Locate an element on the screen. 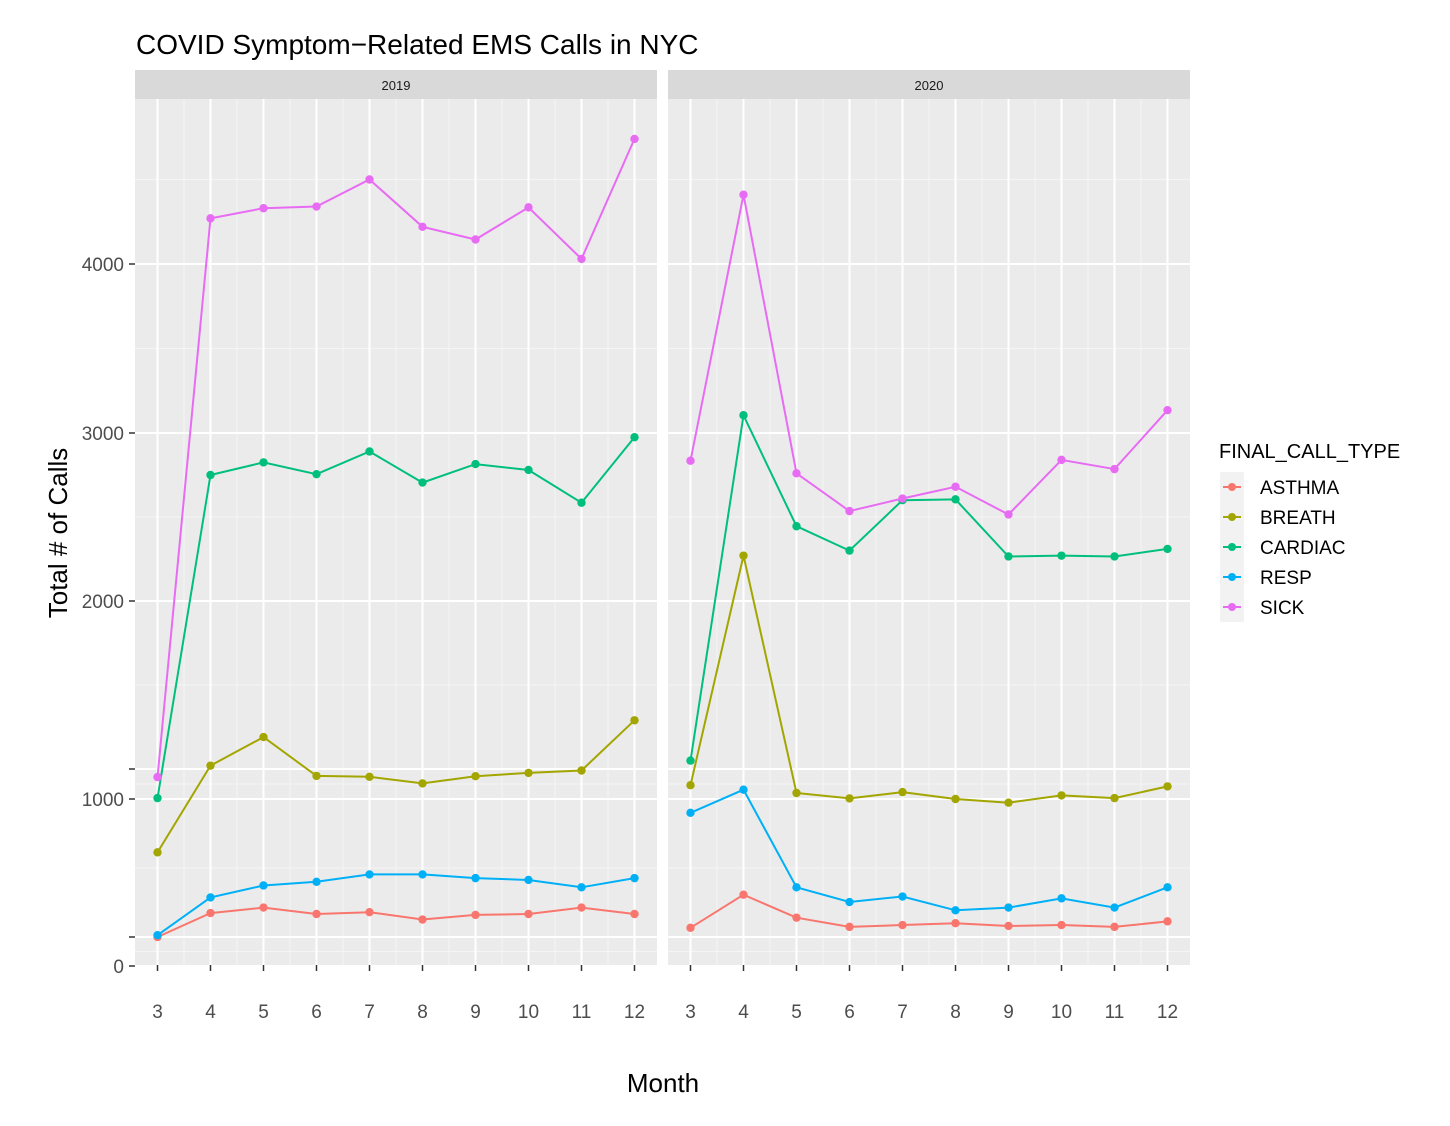  legend-item-asthma: ASTHMA is located at coordinates (1280, 487).